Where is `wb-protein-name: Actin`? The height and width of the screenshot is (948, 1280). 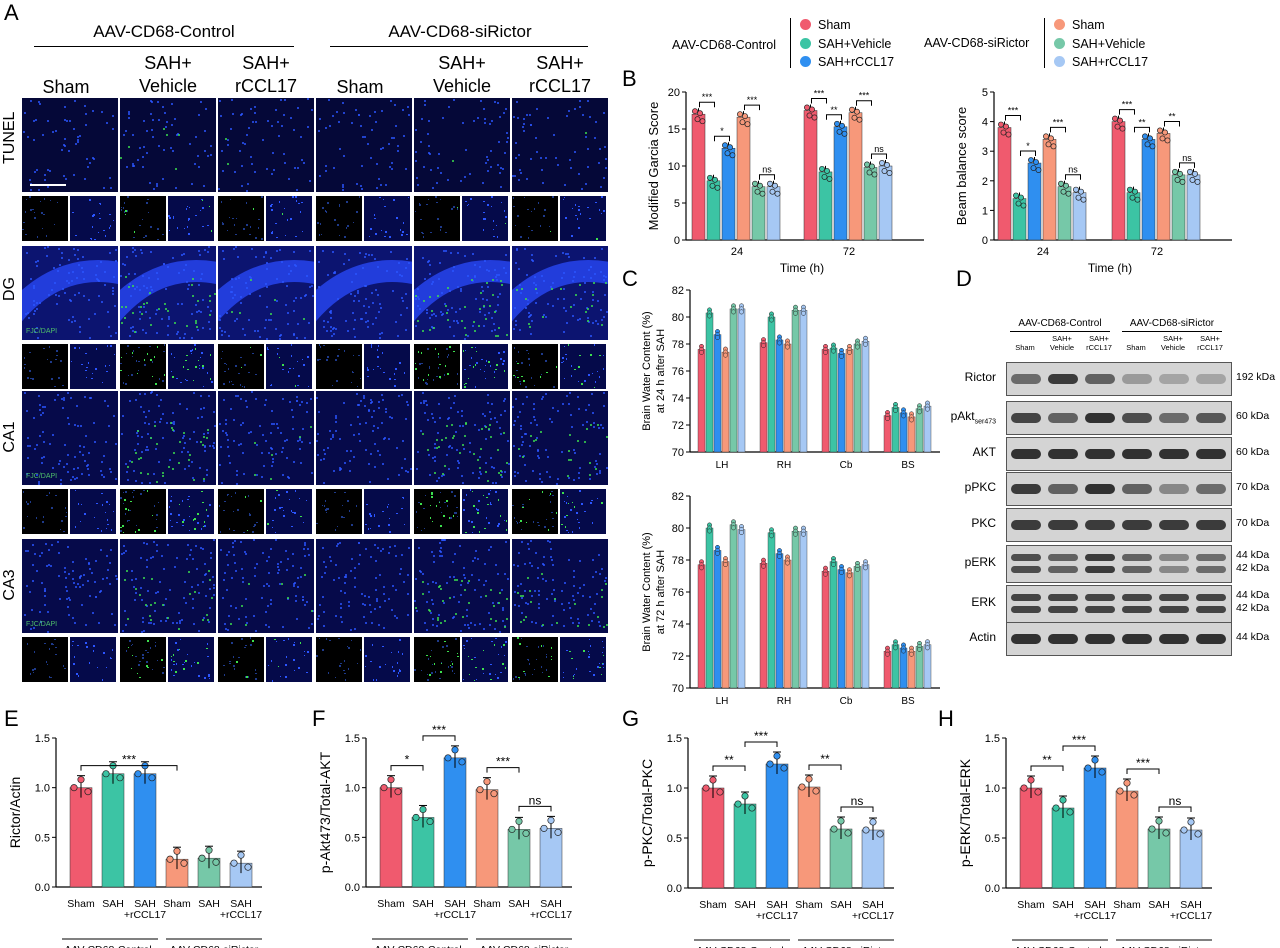
wb-protein-name: Actin is located at coordinates (982, 637).